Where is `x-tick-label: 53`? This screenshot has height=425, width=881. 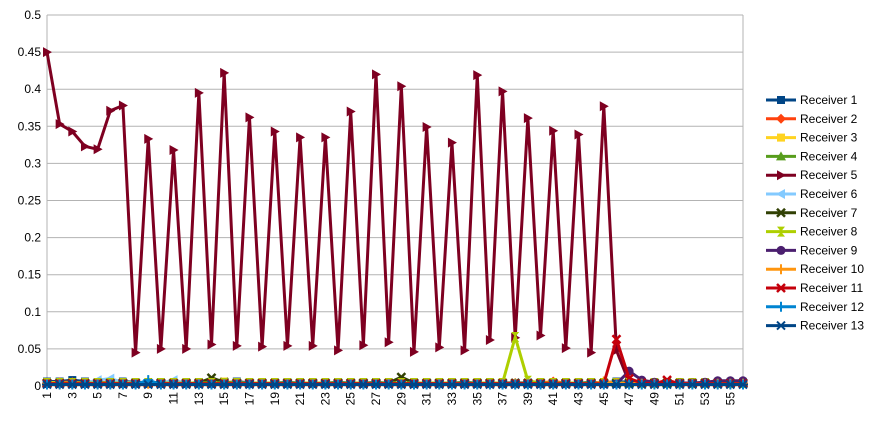
x-tick-label: 53 is located at coordinates (705, 399).